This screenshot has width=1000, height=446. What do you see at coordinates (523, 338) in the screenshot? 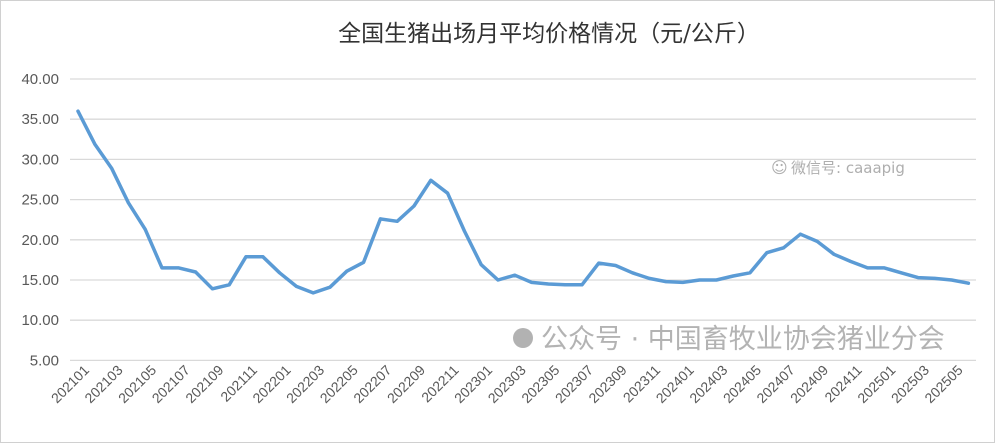
I see `account-logo-icon` at bounding box center [523, 338].